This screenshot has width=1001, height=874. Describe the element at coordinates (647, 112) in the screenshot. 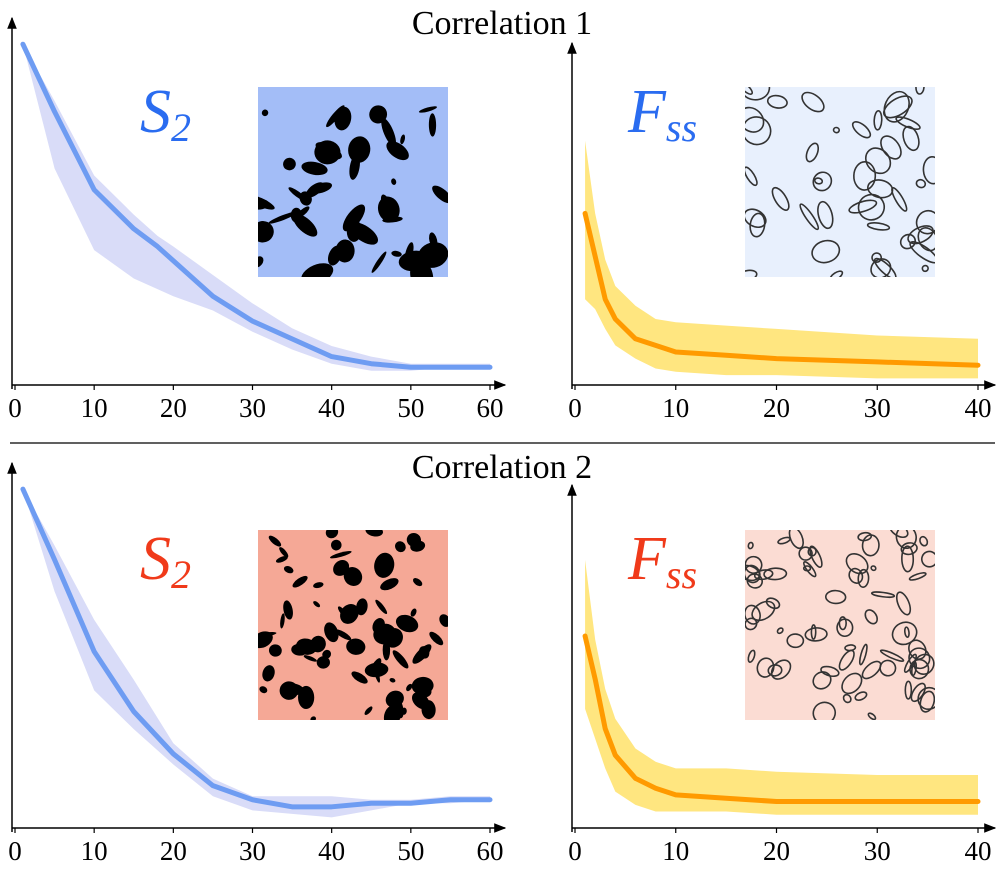

I see `label-main: F` at that location.